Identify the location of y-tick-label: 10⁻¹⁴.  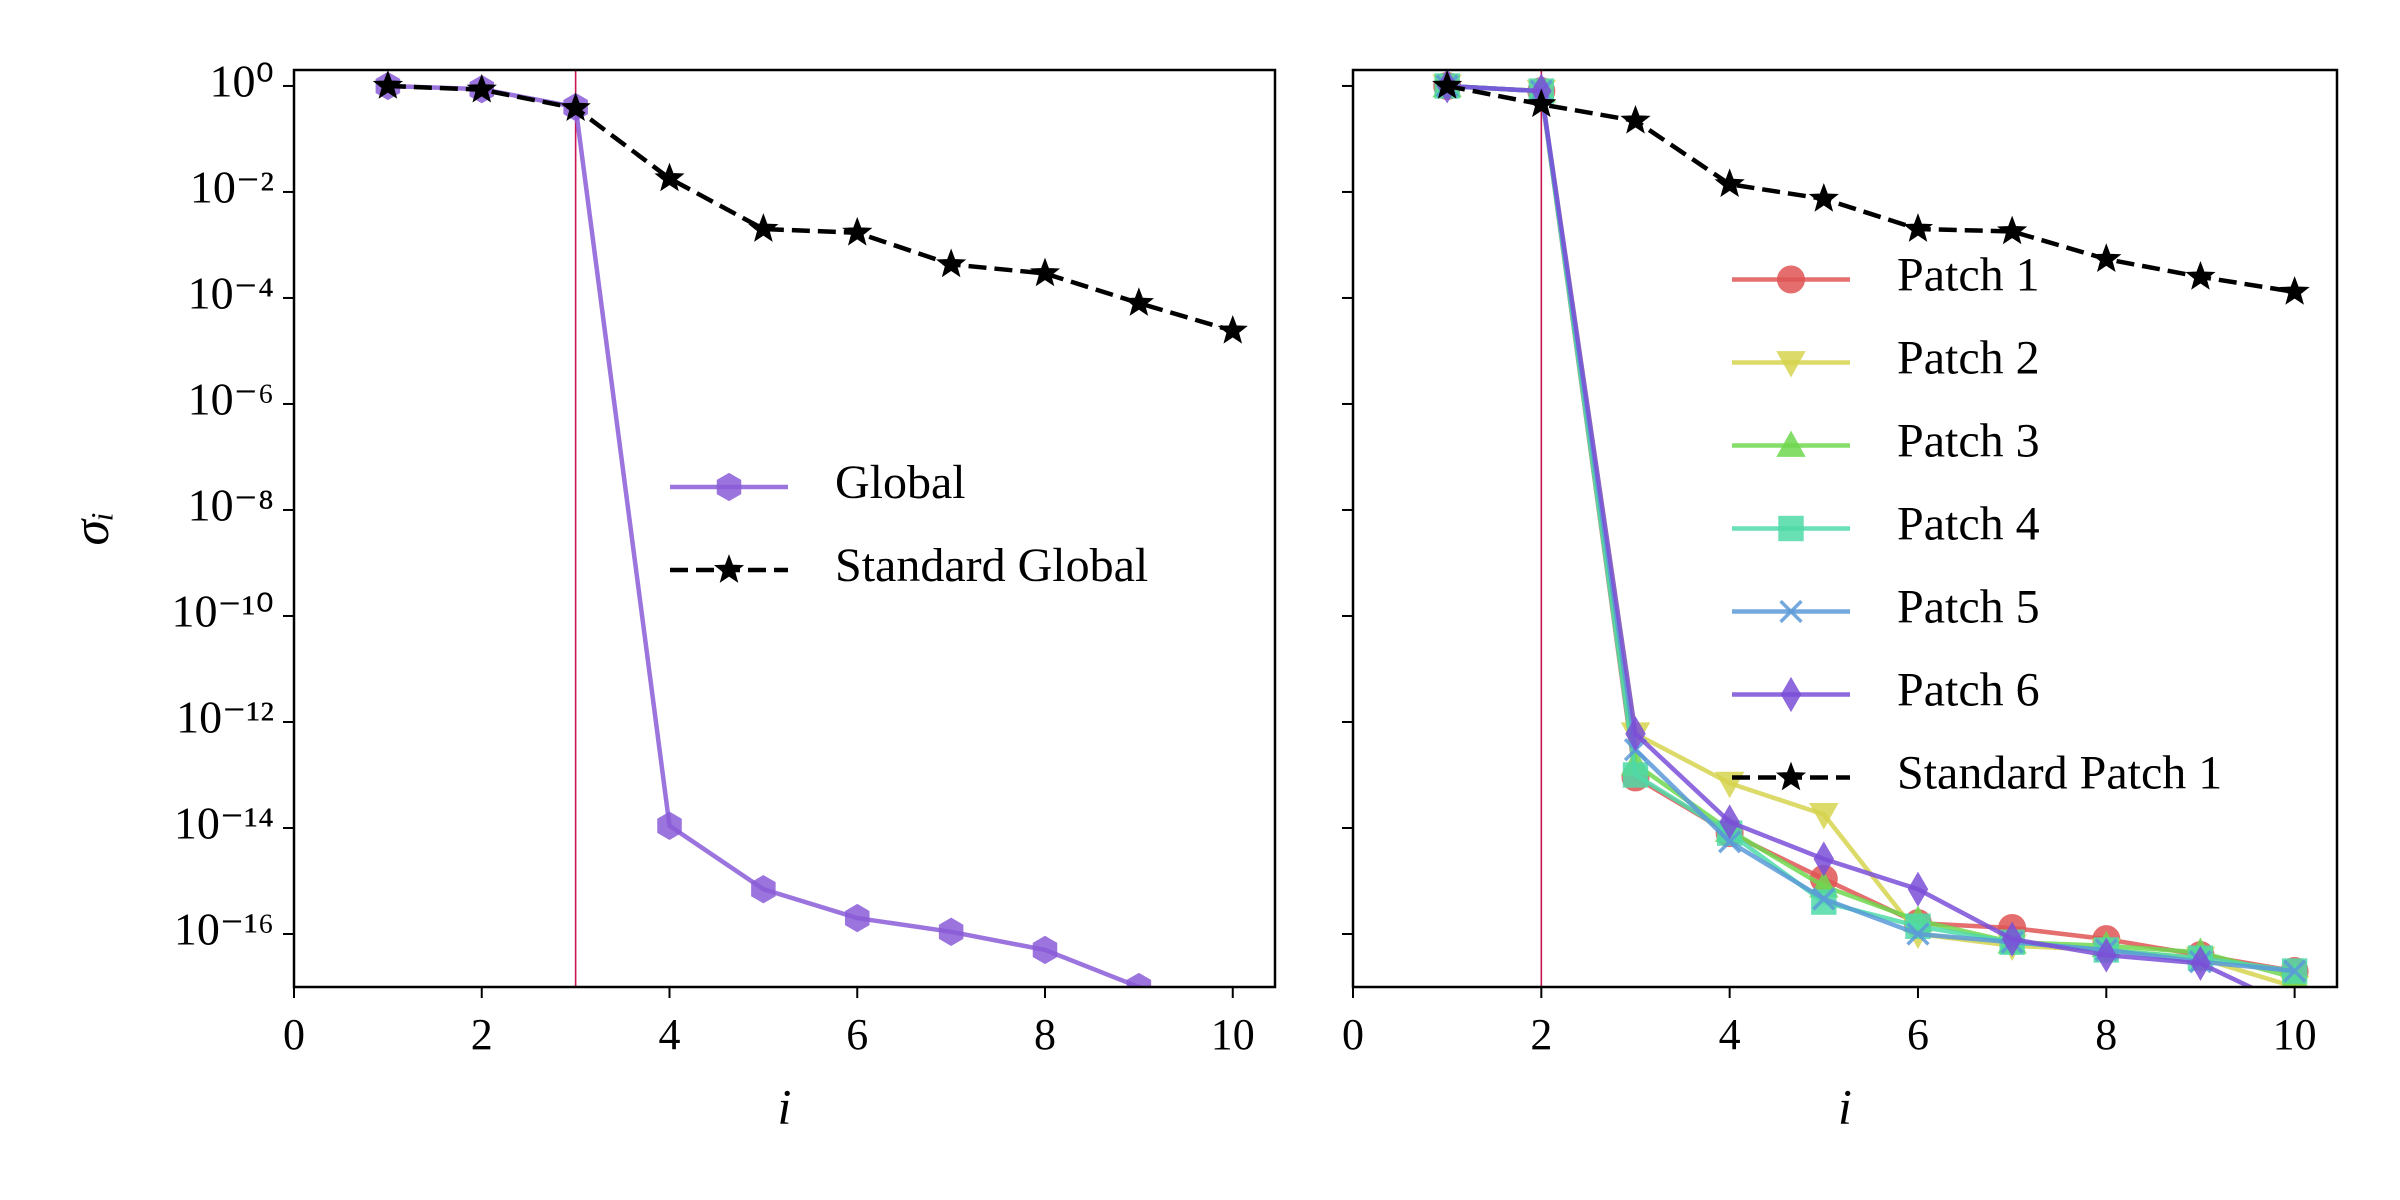
(224, 823).